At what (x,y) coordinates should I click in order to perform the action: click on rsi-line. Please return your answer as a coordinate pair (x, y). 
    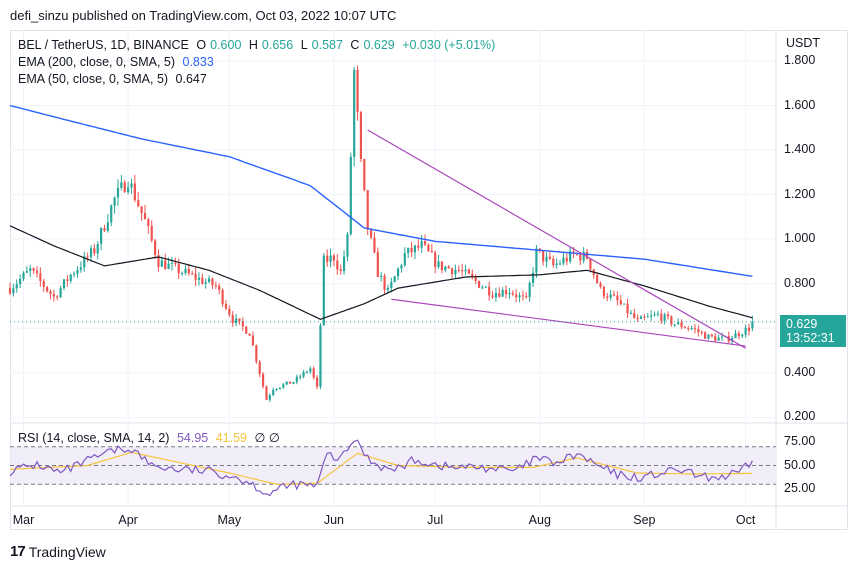
    Looking at the image, I should click on (381, 468).